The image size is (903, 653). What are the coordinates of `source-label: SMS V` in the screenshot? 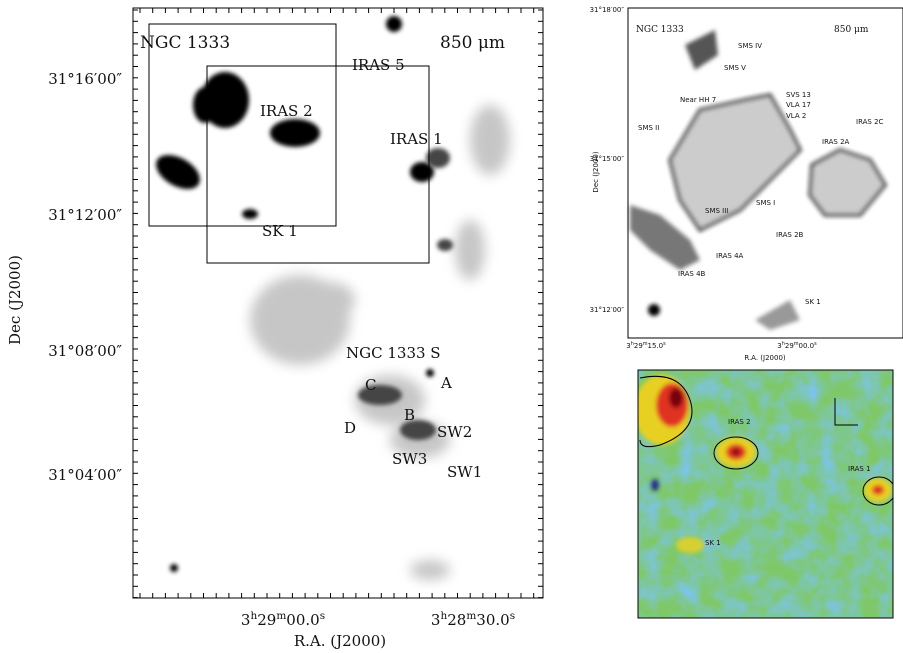 It's located at (735, 68).